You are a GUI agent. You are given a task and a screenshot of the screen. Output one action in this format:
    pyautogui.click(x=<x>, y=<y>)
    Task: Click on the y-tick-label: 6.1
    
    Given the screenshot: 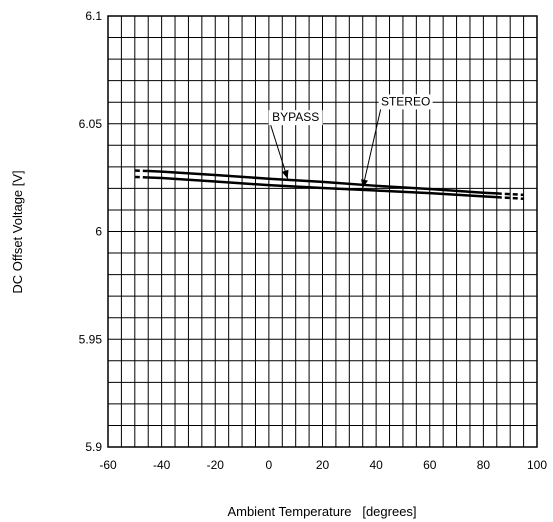 What is the action you would take?
    pyautogui.click(x=93, y=16)
    